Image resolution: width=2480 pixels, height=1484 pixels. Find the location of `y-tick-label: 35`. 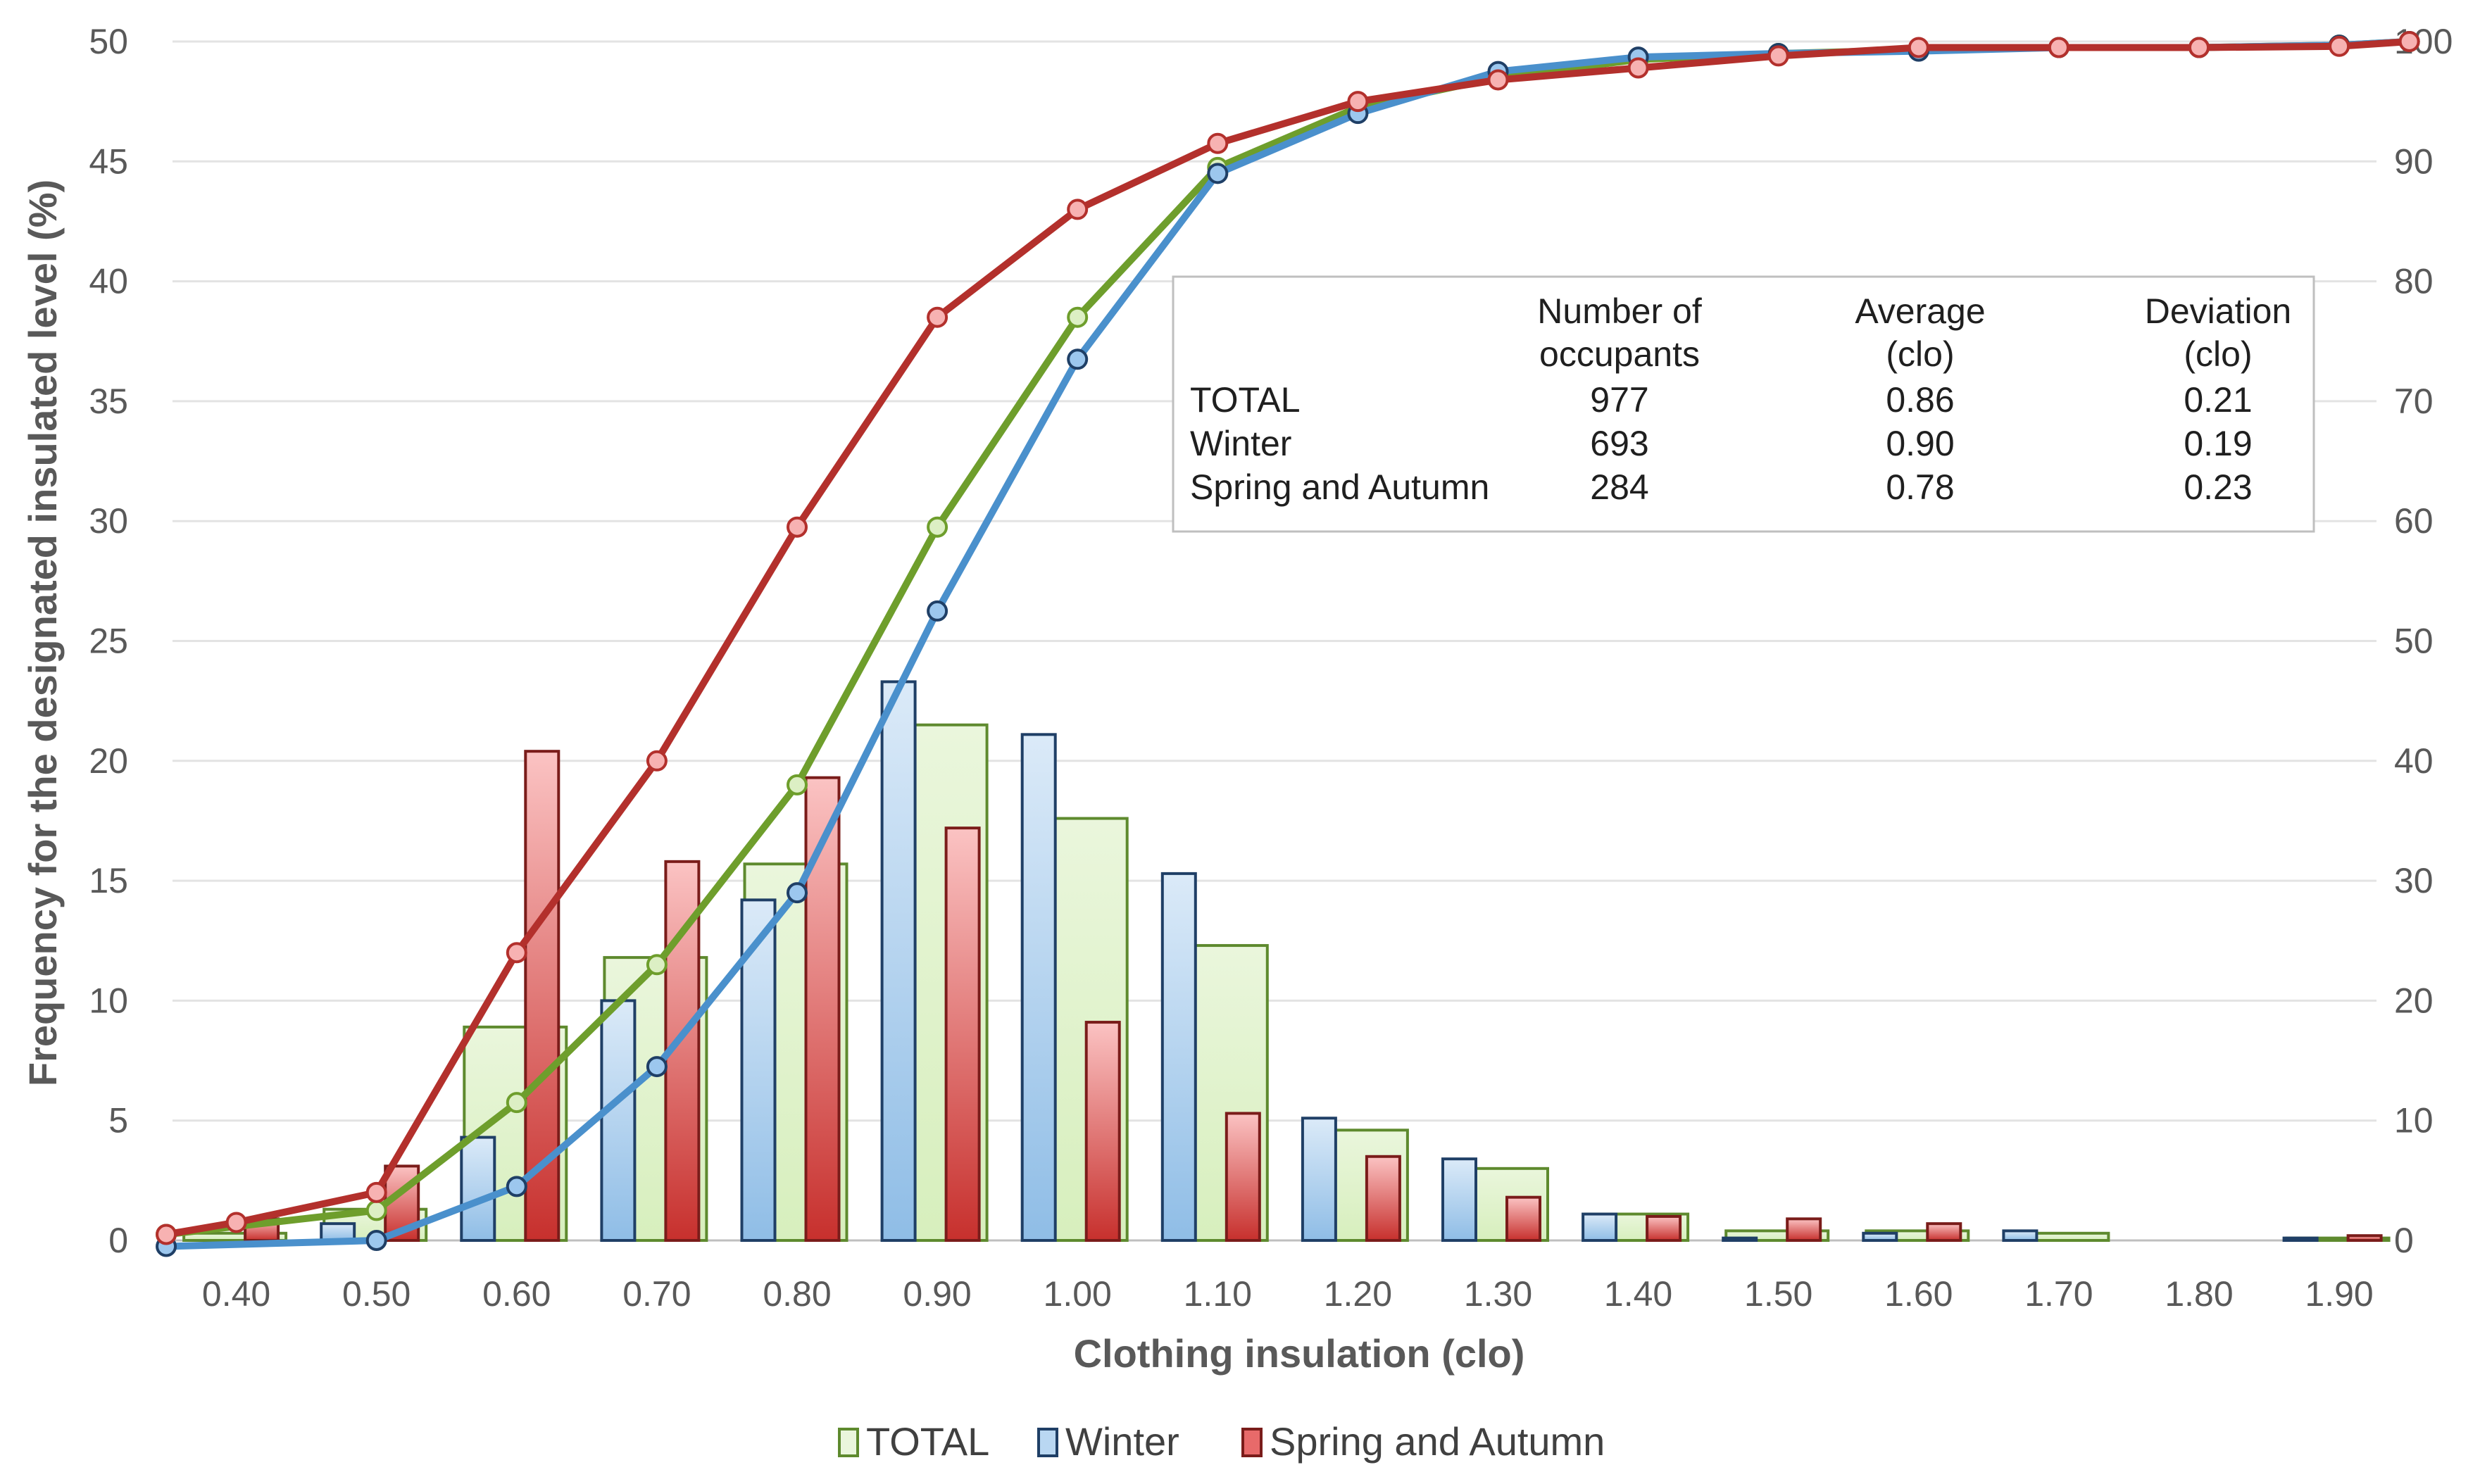

y-tick-label: 35 is located at coordinates (108, 401).